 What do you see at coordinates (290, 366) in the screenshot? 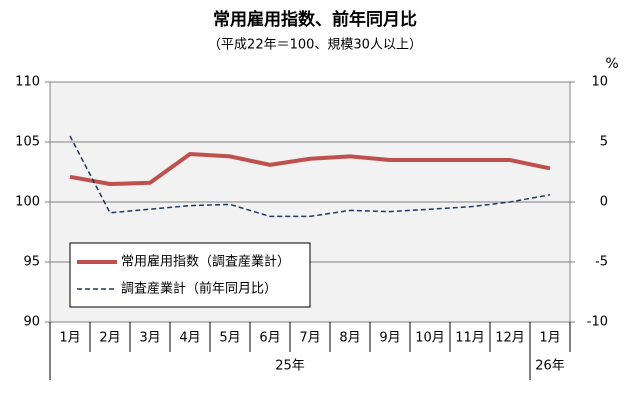
I see `year-label: 25年` at bounding box center [290, 366].